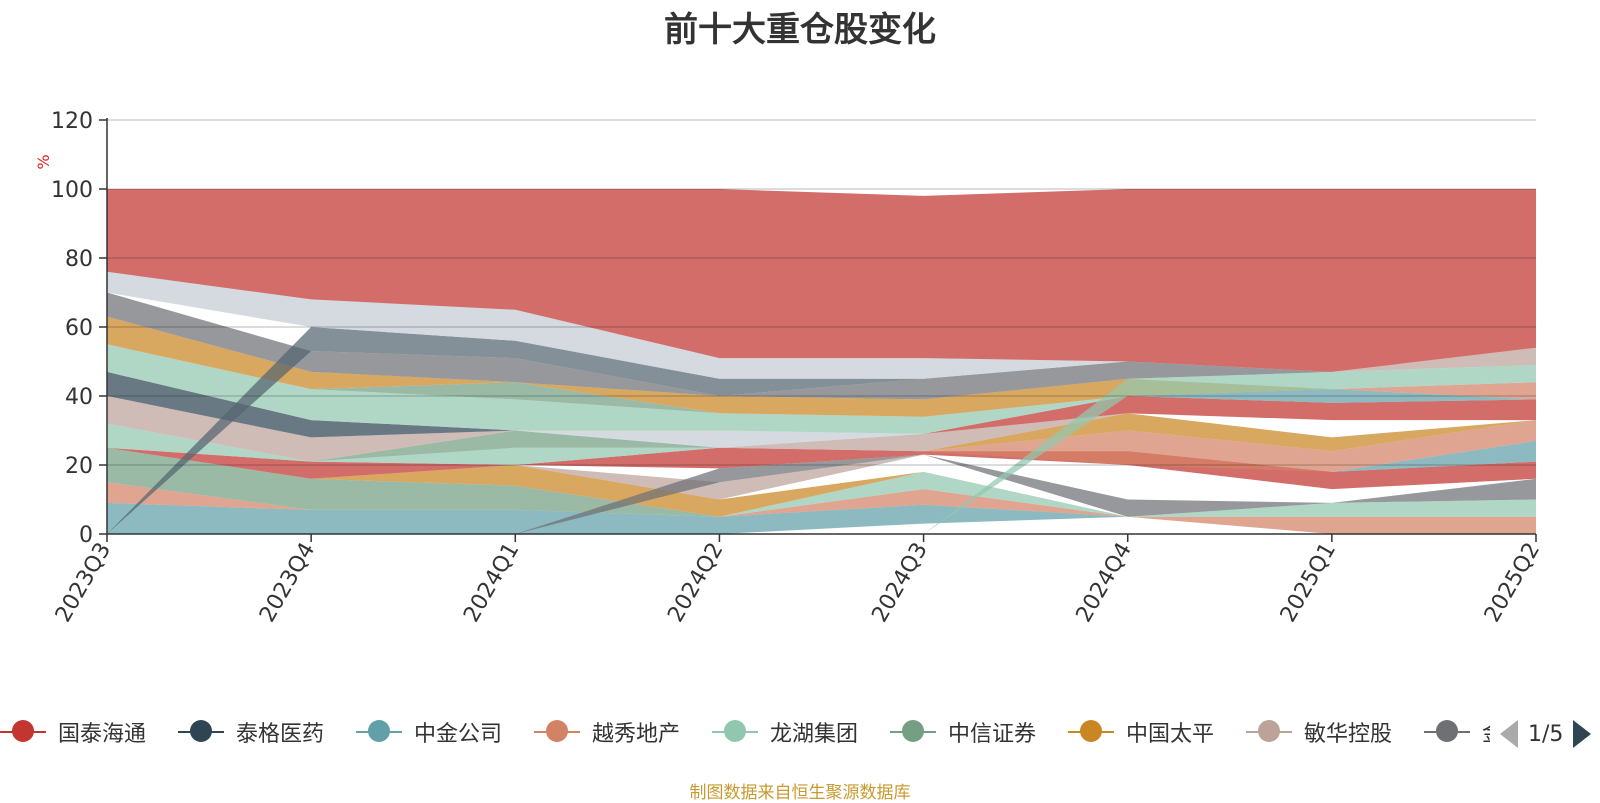 The width and height of the screenshot is (1600, 803). Describe the element at coordinates (79, 259) in the screenshot. I see `y-tick-label: 80` at that location.